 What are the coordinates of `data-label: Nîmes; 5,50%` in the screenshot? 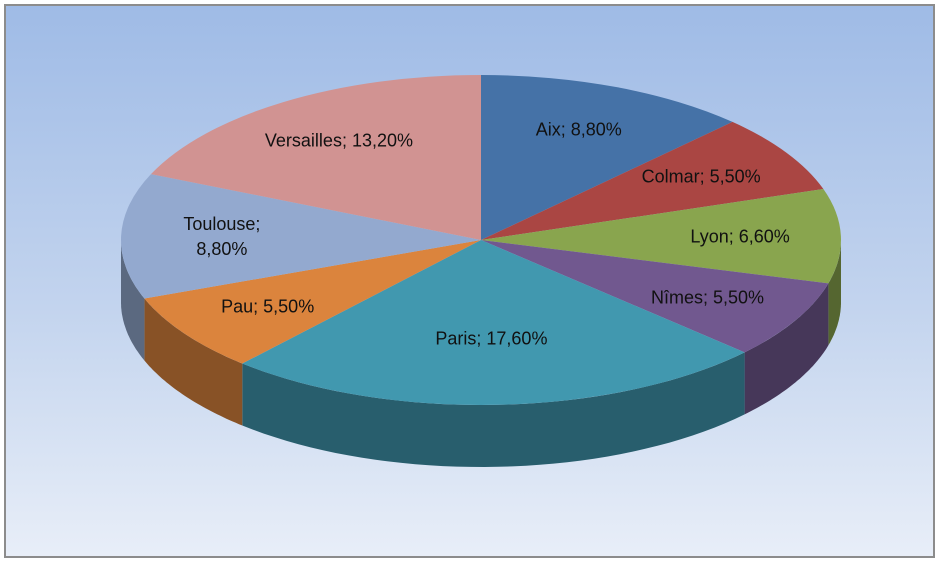 It's located at (708, 297).